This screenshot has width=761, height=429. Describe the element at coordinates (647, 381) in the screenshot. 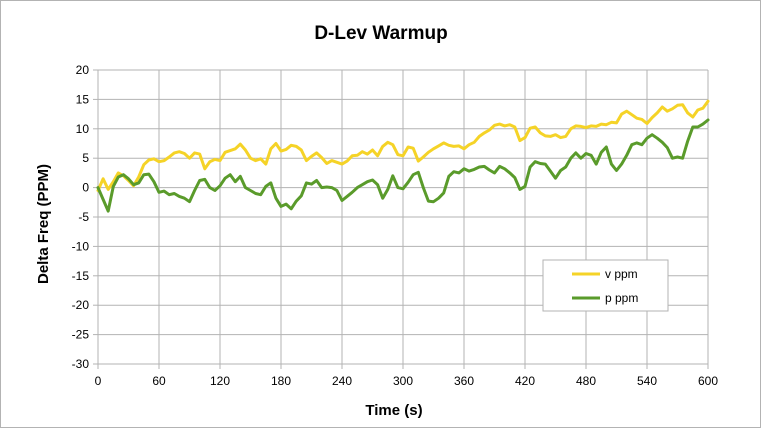

I see `x-tick-label: 540` at that location.